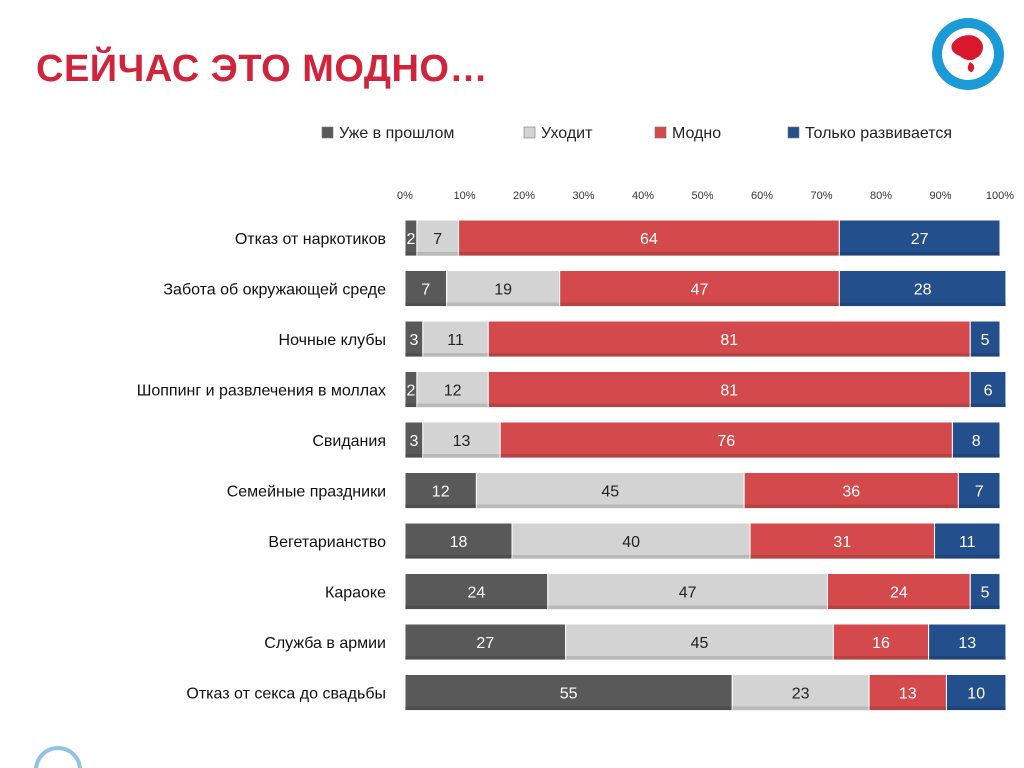 The image size is (1024, 768). I want to click on x-tick-label: 50%, so click(702, 196).